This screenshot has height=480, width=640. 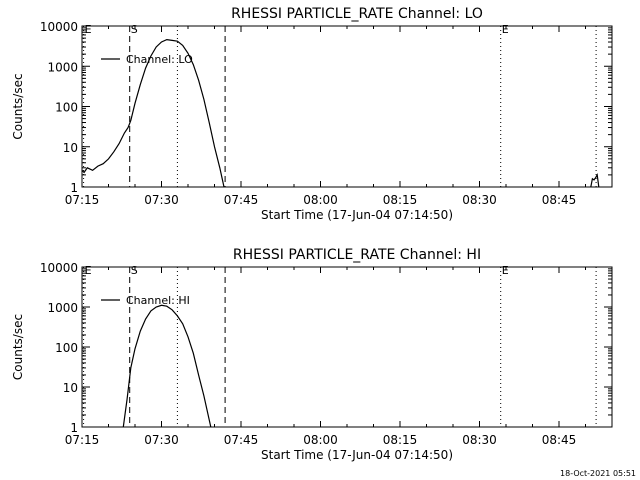 I want to click on timestamp-footer: 18-Oct-2021 05:51, so click(x=598, y=473).